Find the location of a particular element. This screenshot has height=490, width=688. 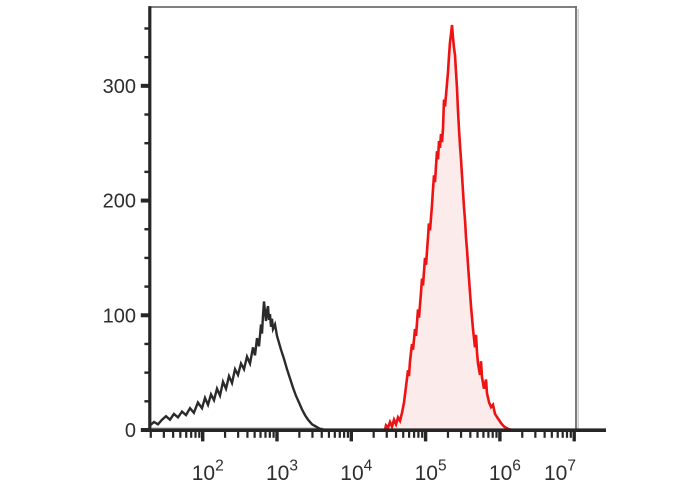

x-tick-label-1e2: 10² is located at coordinates (208, 472).